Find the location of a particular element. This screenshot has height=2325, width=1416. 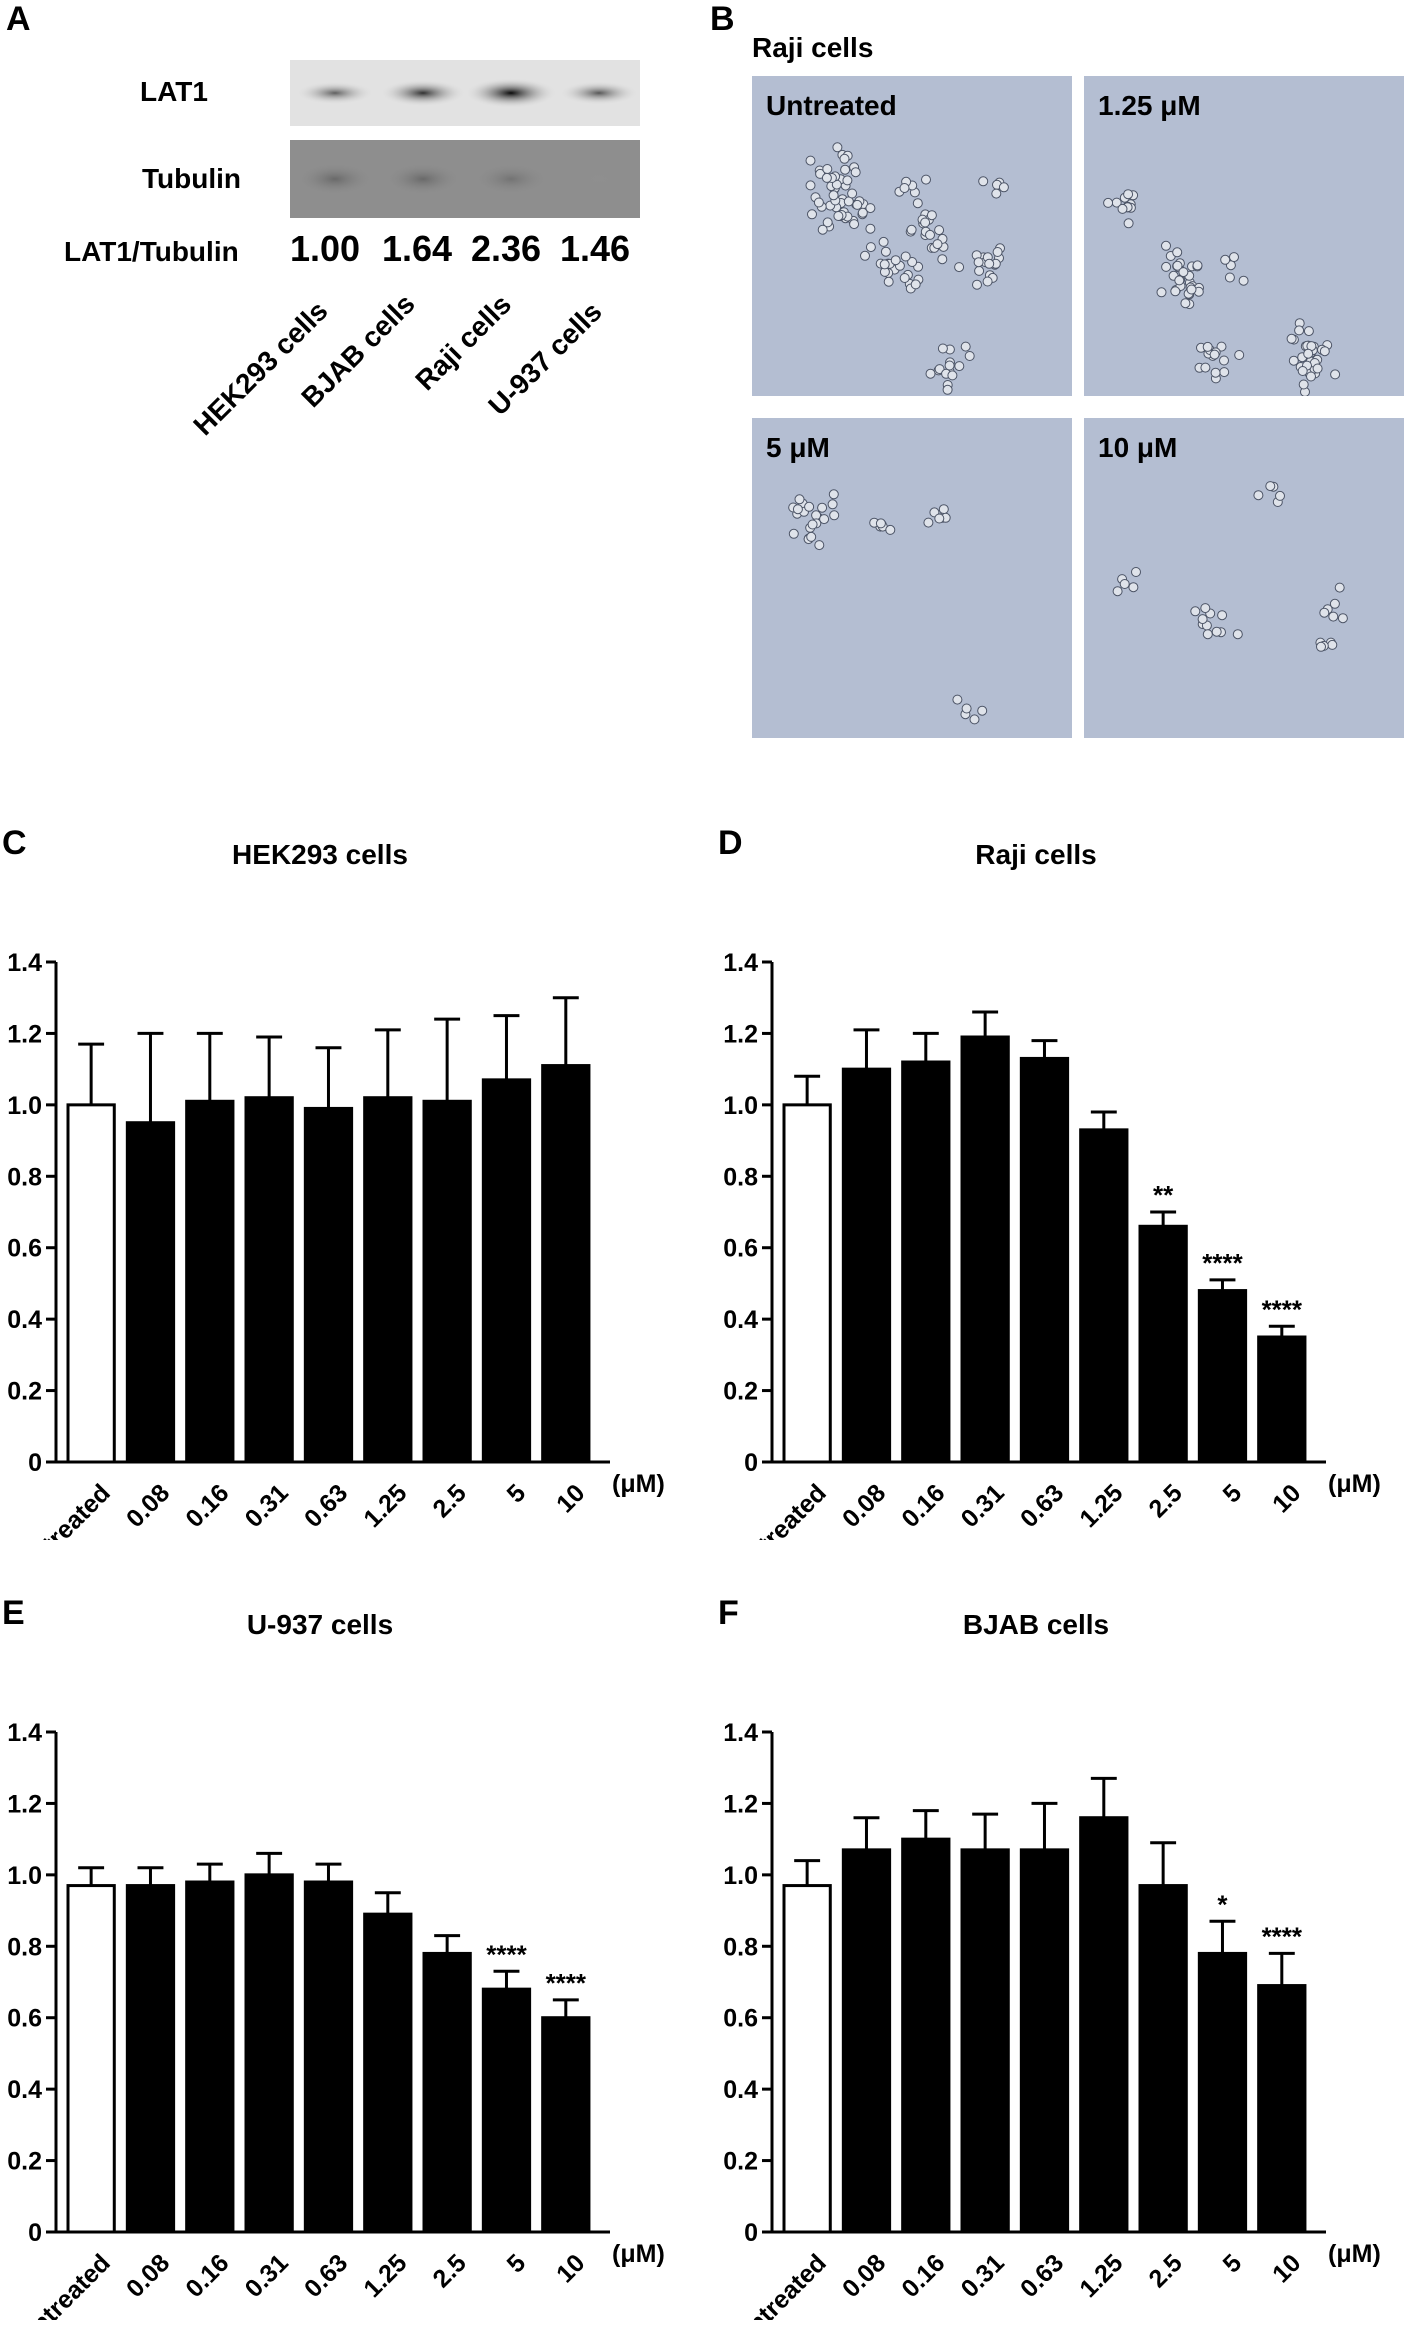

bar-2.5 is located at coordinates (447, 1281).